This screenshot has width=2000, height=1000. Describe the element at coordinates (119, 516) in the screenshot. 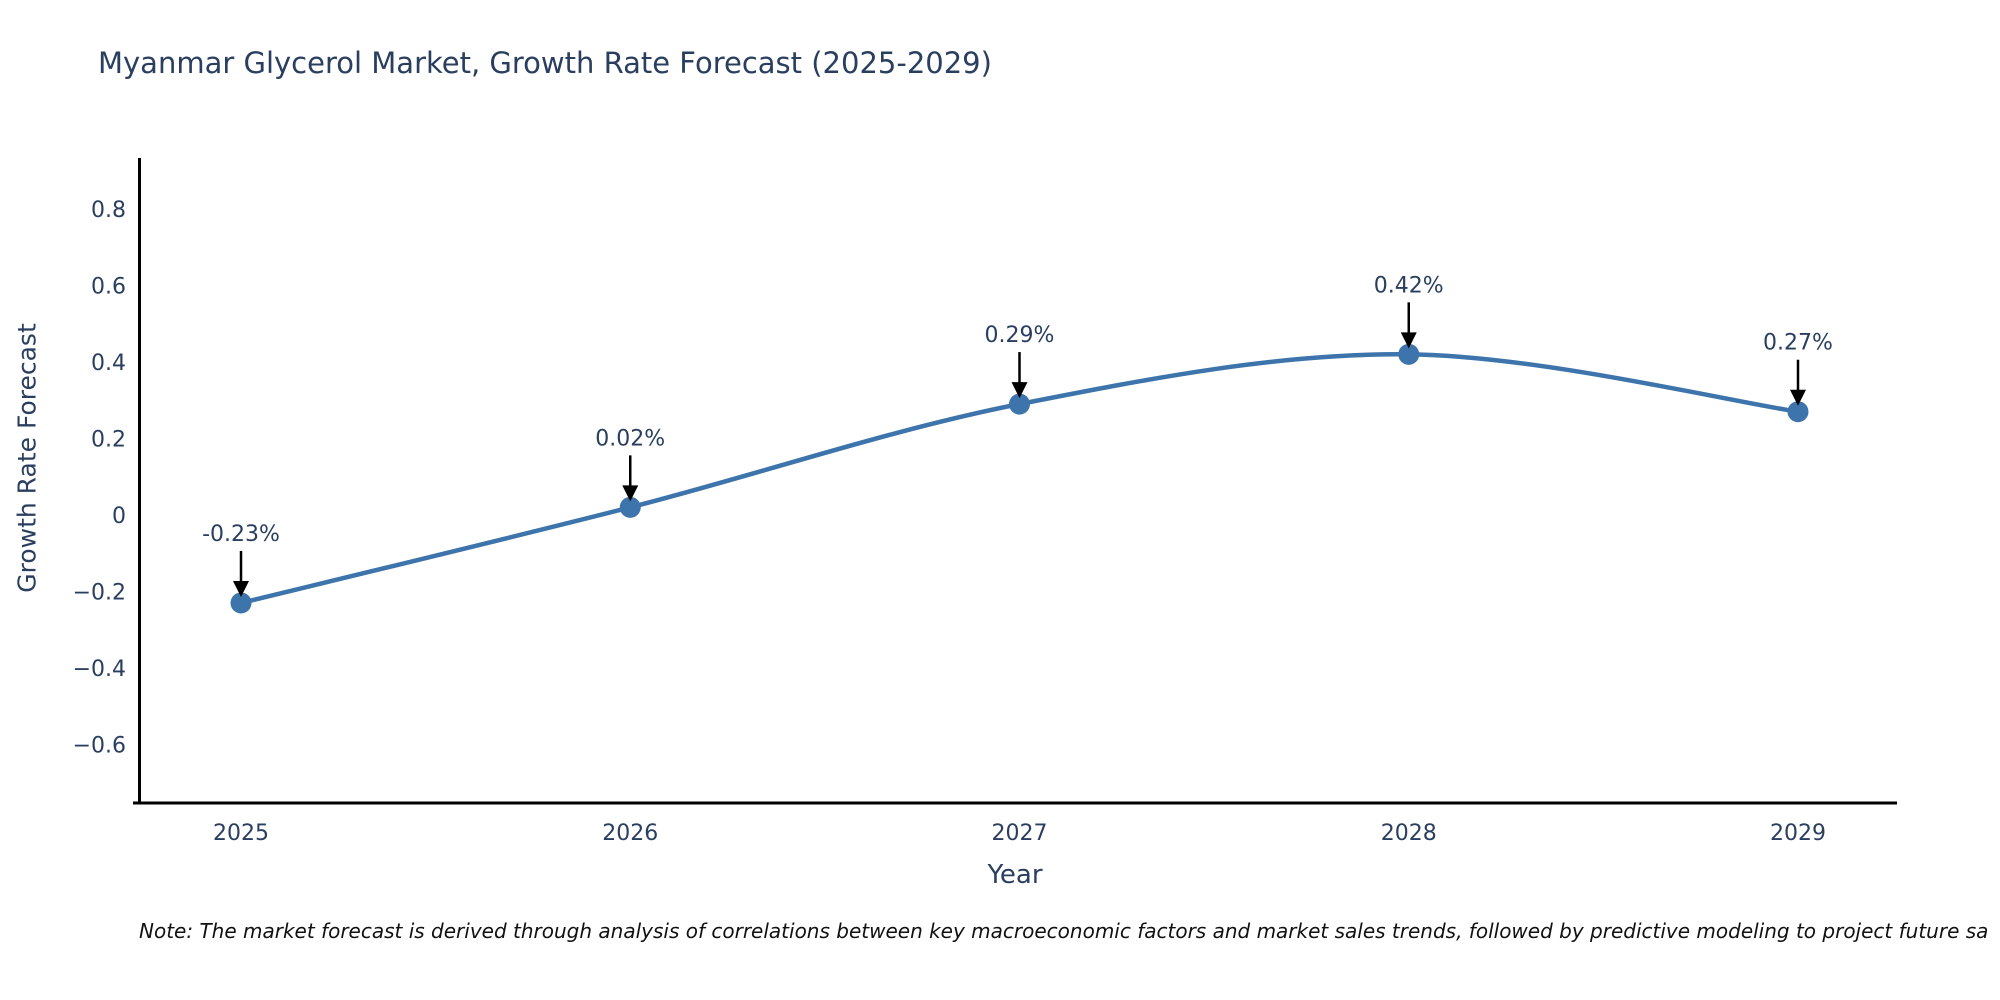

I see `y-tick-label: 0` at that location.